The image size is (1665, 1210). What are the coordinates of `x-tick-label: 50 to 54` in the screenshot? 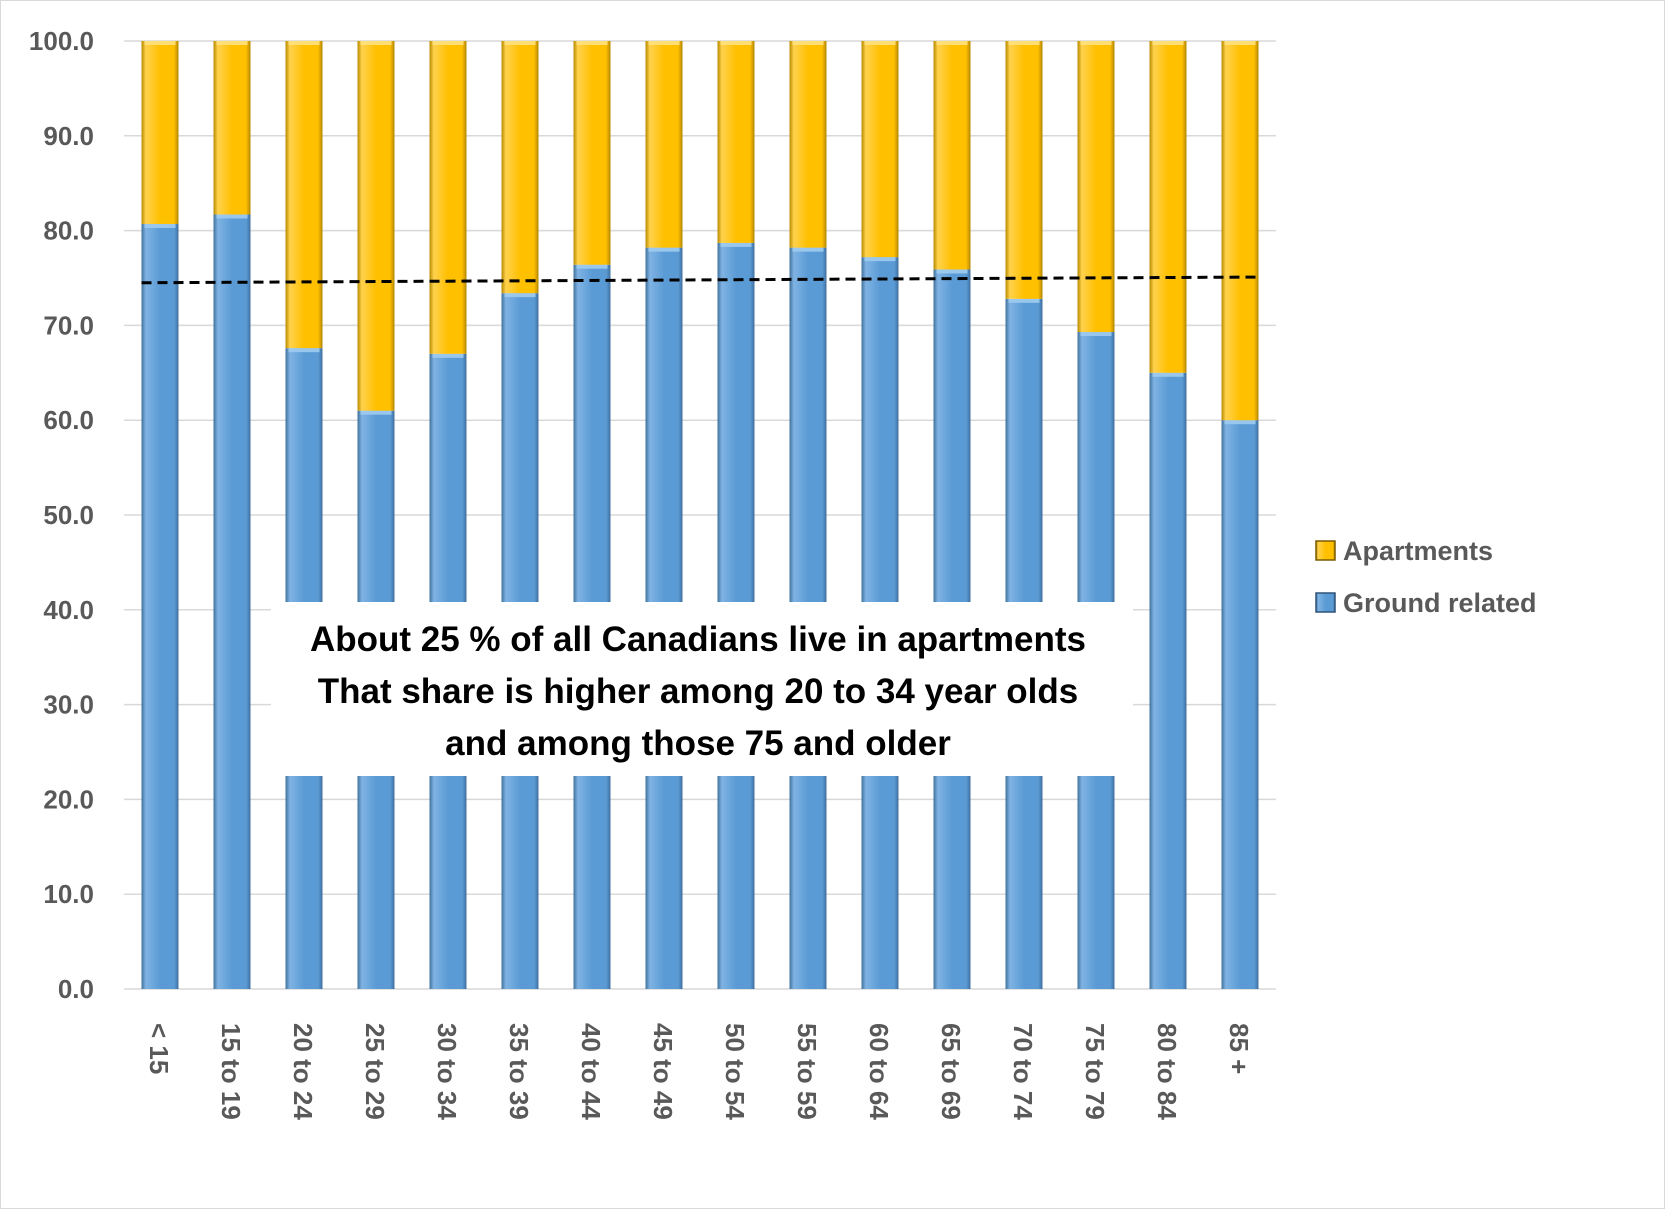 It's located at (735, 1071).